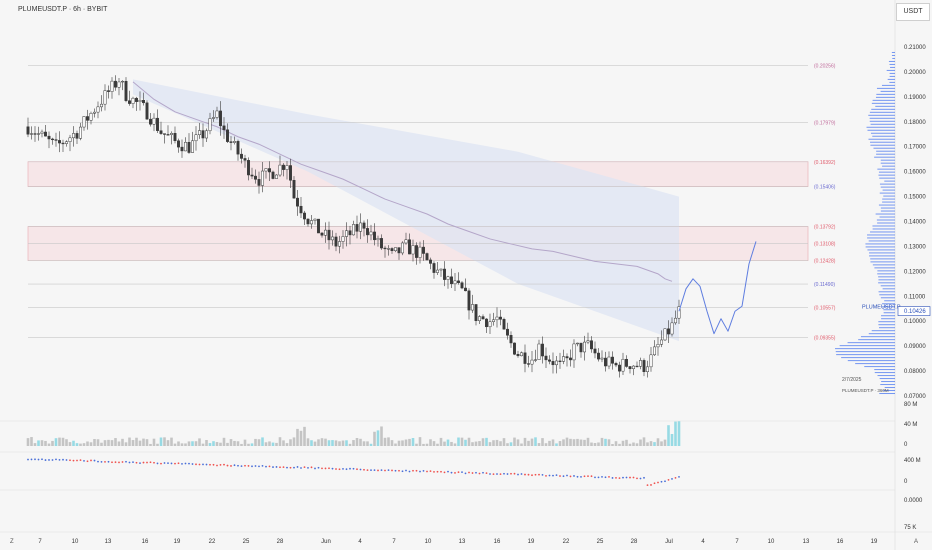  What do you see at coordinates (326, 542) in the screenshot?
I see `x-tick-8: Jun` at bounding box center [326, 542].